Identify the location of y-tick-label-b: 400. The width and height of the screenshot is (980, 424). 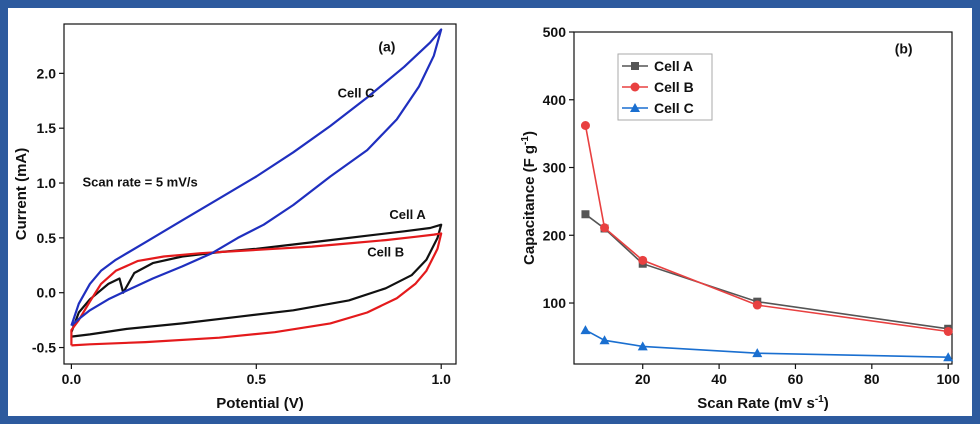
(555, 100).